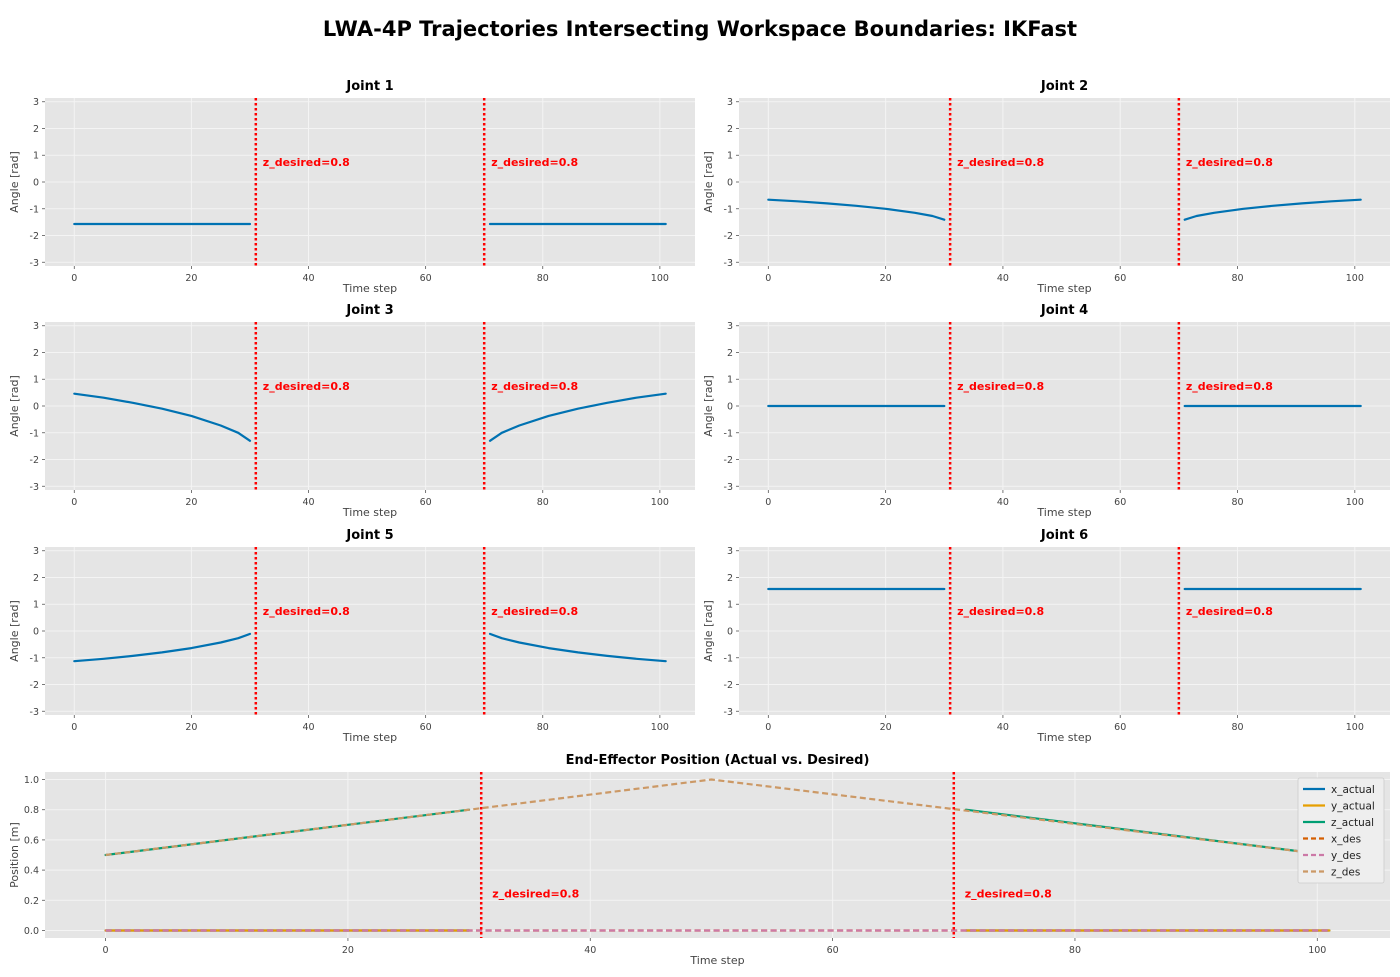 The height and width of the screenshot is (977, 1400). I want to click on y-axis-label: Position [m], so click(14, 855).